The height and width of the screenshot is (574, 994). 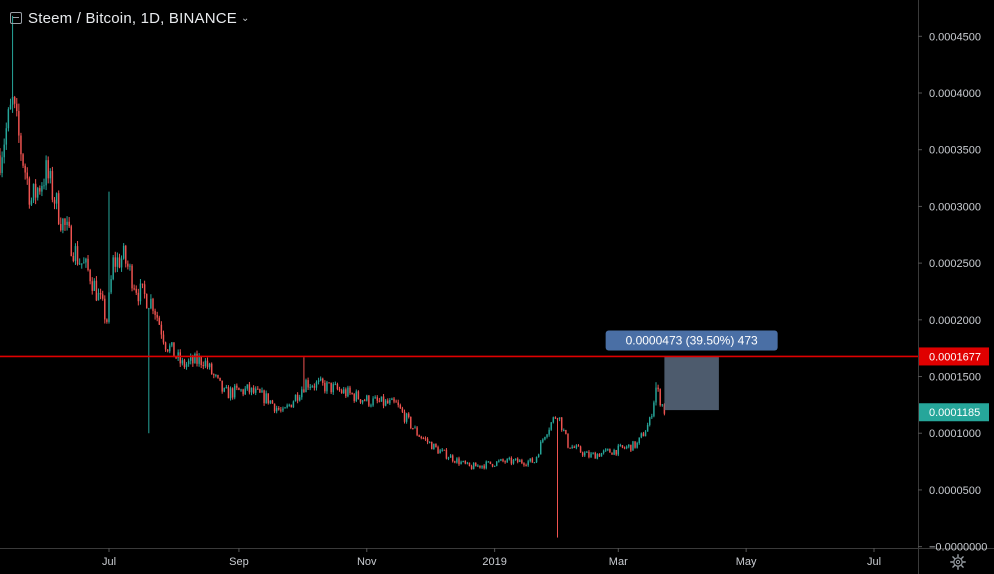 What do you see at coordinates (16, 18) in the screenshot?
I see `collapse-icon` at bounding box center [16, 18].